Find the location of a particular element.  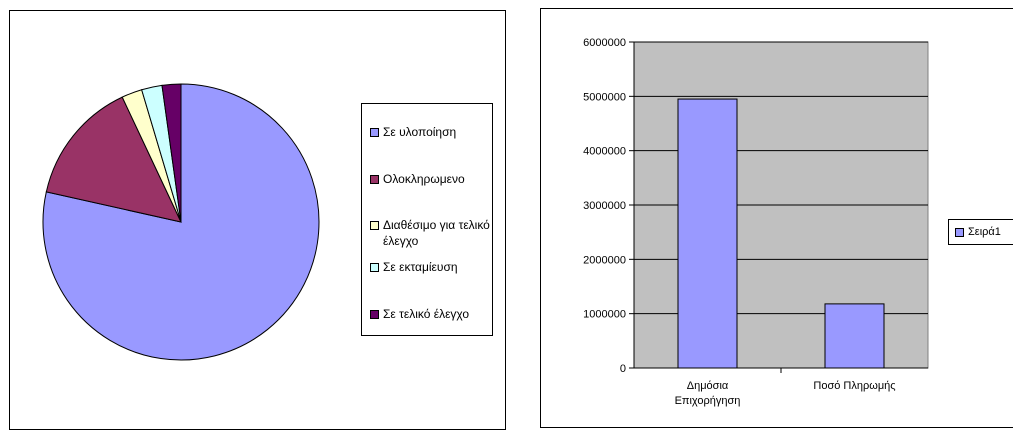

y-tick-label: 0 is located at coordinates (623, 369).